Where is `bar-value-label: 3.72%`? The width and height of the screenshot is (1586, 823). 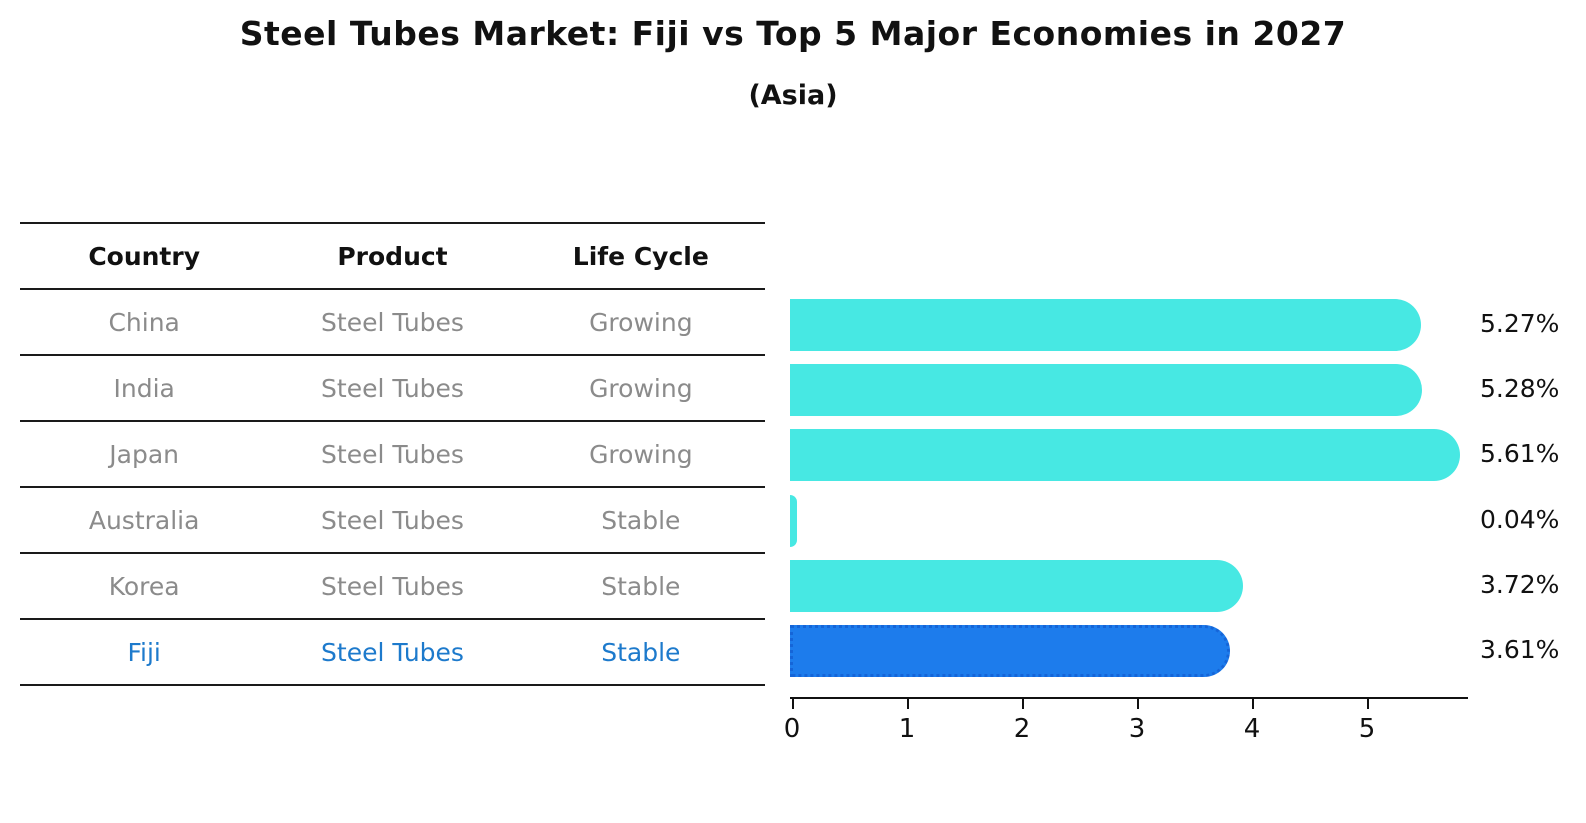 bar-value-label: 3.72% is located at coordinates (1520, 584).